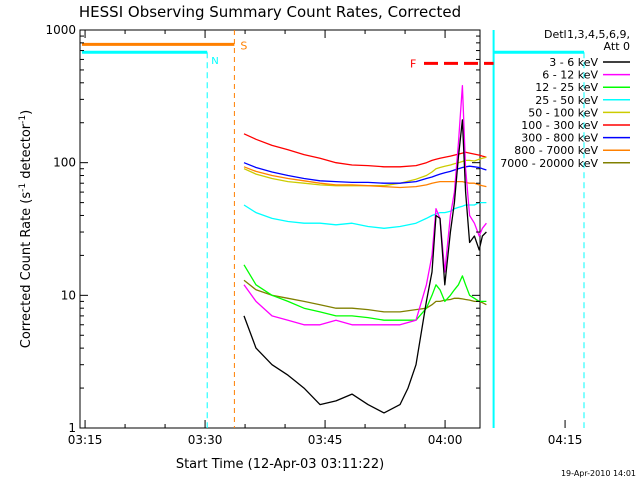 This screenshot has height=480, width=640. What do you see at coordinates (72, 428) in the screenshot?
I see `y-tick-label: 1` at bounding box center [72, 428].